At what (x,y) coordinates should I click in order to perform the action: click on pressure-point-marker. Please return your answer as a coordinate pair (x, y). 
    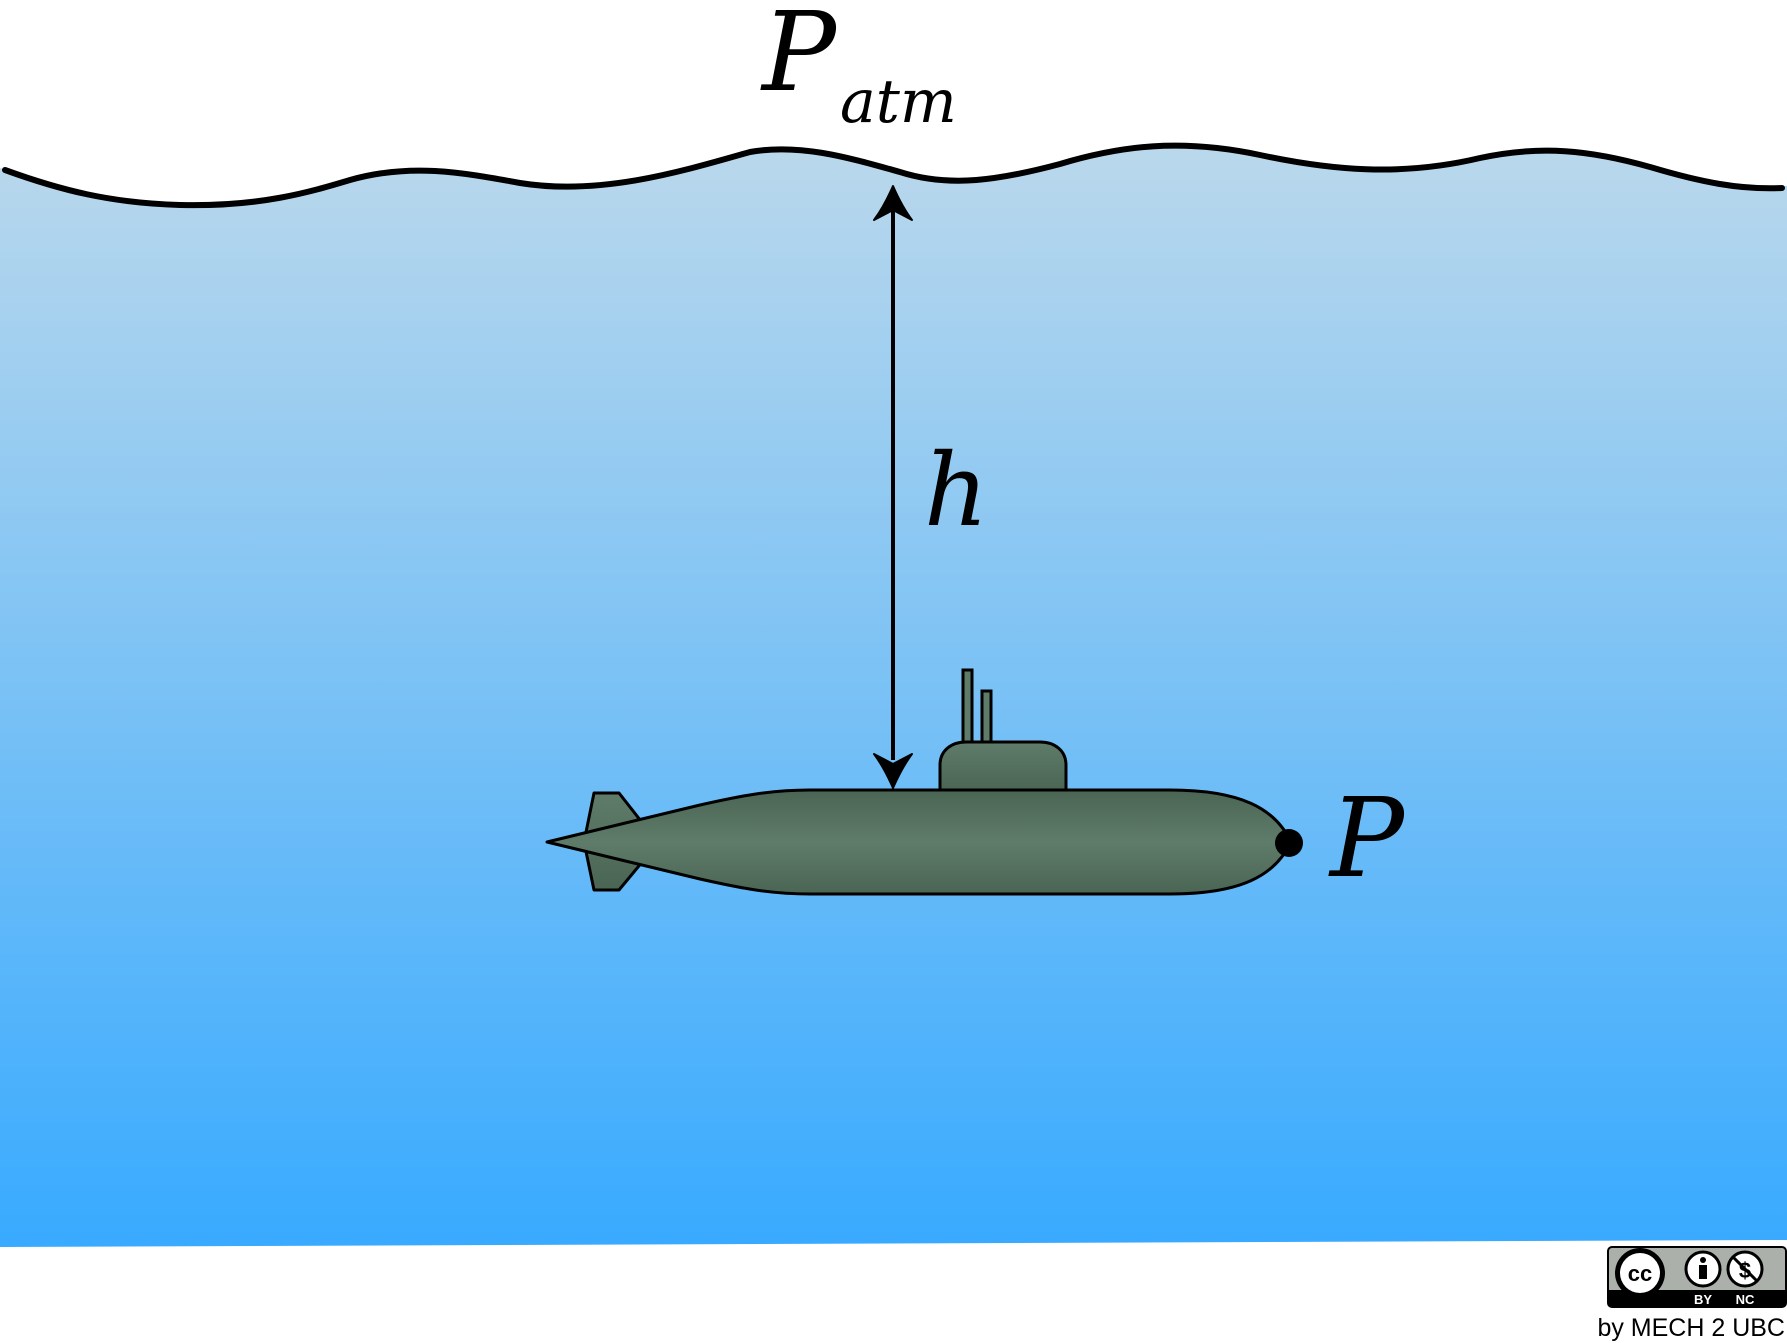
    Looking at the image, I should click on (1289, 843).